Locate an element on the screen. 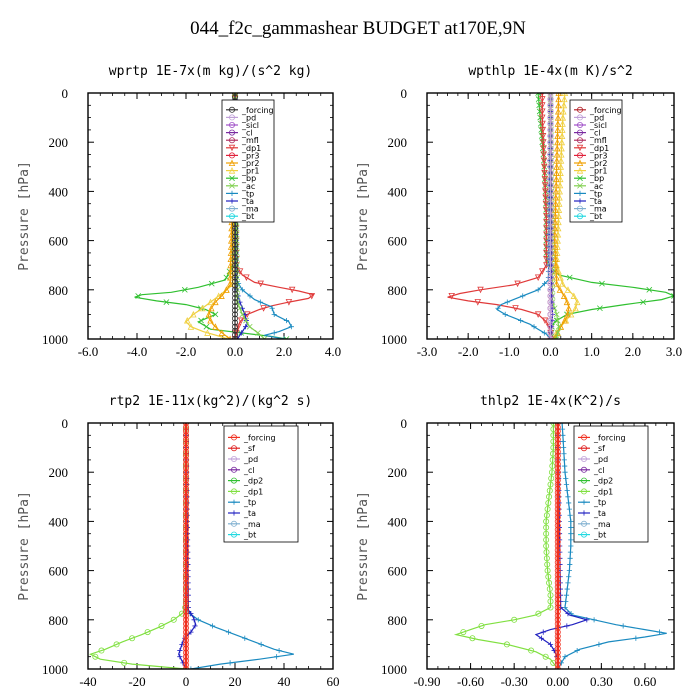 The width and height of the screenshot is (700, 700). legend-entry-bt: _bt is located at coordinates (249, 535).